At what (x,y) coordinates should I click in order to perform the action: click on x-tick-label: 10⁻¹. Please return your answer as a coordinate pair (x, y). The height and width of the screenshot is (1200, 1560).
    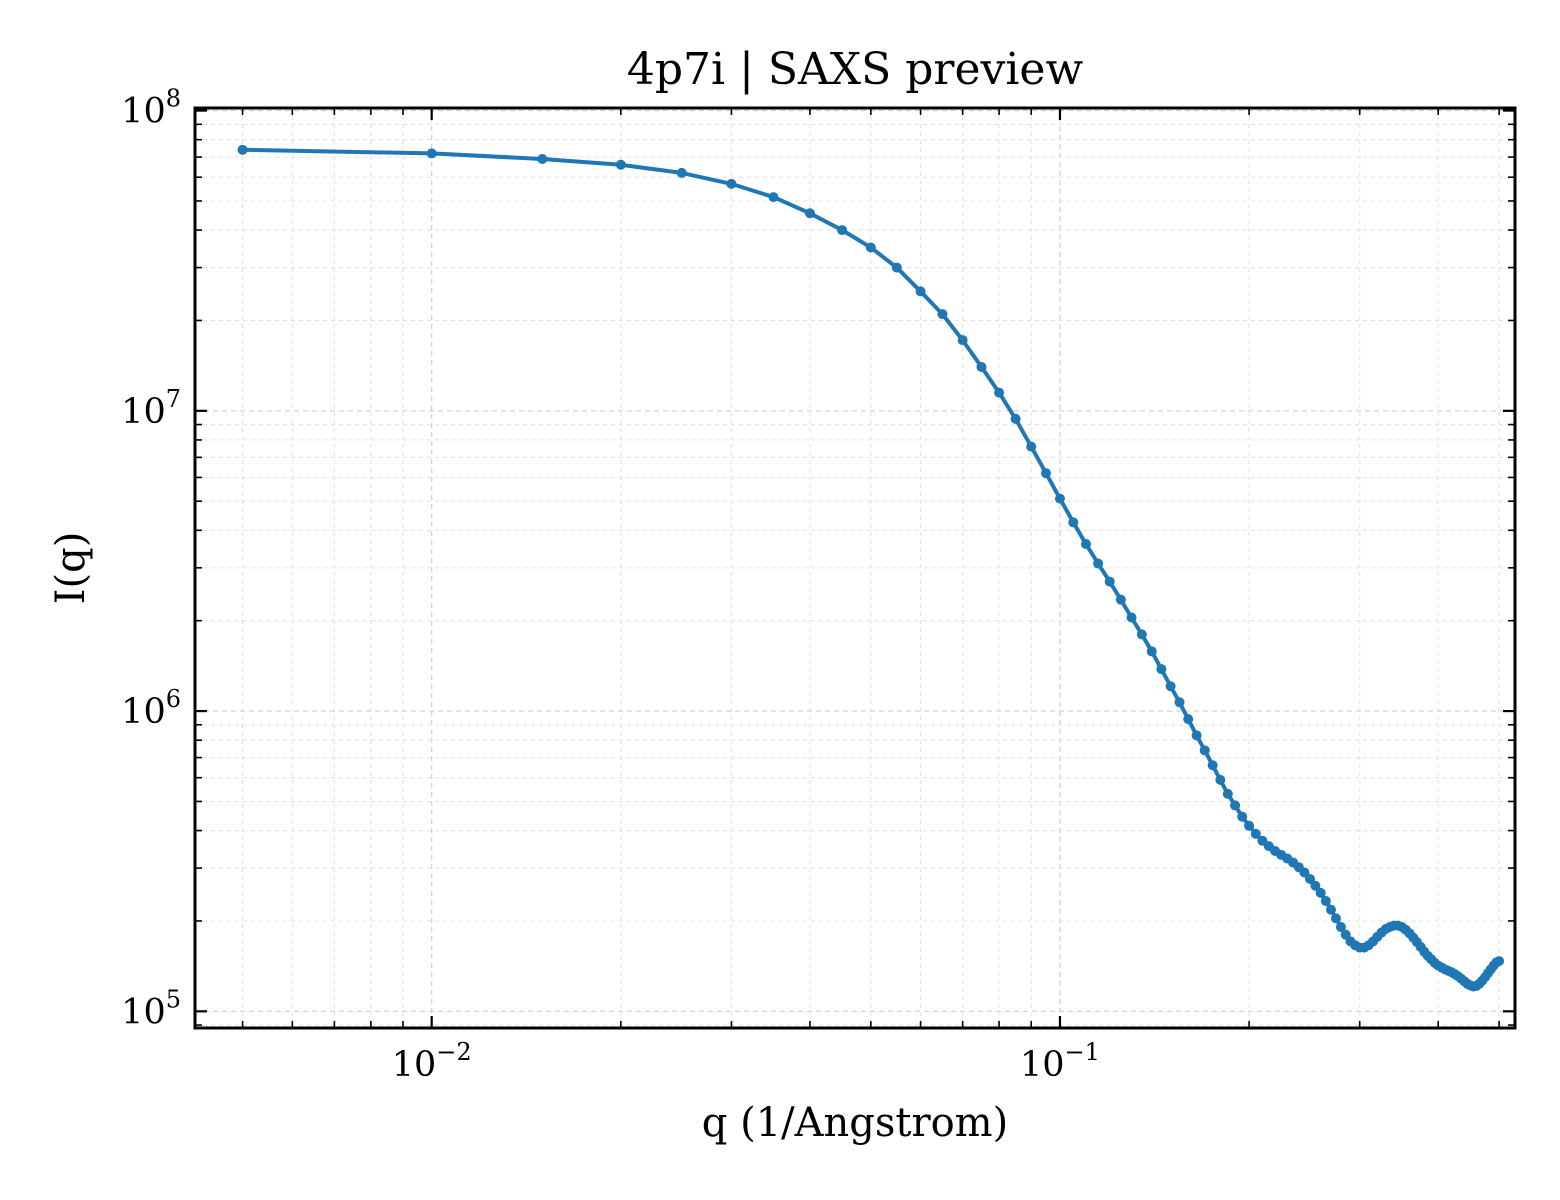
    Looking at the image, I should click on (1060, 1061).